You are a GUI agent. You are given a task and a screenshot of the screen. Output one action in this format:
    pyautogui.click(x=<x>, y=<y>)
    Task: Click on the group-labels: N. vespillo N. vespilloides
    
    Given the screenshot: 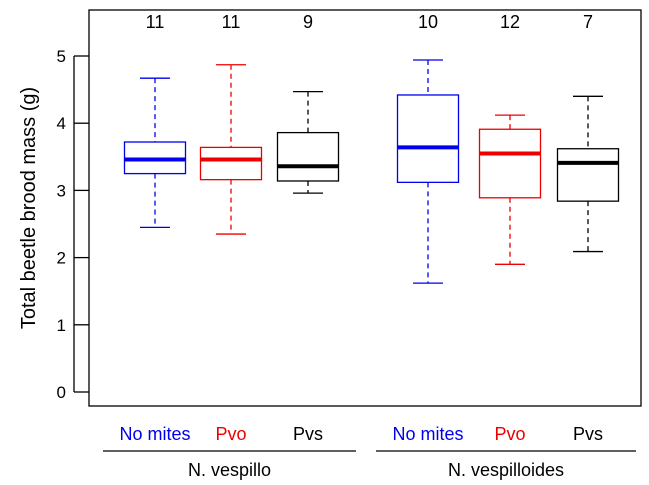 What is the action you would take?
    pyautogui.click(x=369, y=465)
    